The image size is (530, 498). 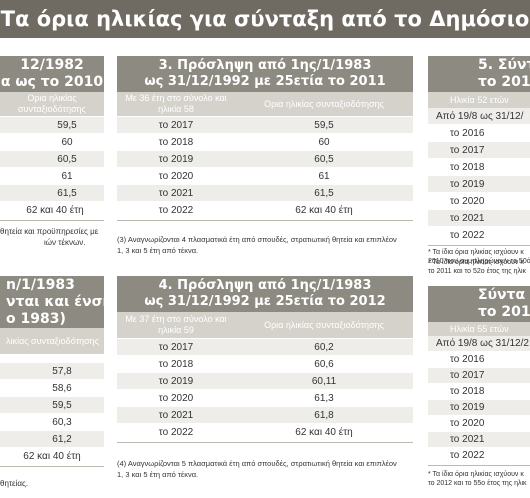 I want to click on age-cell: 61, so click(x=324, y=176).